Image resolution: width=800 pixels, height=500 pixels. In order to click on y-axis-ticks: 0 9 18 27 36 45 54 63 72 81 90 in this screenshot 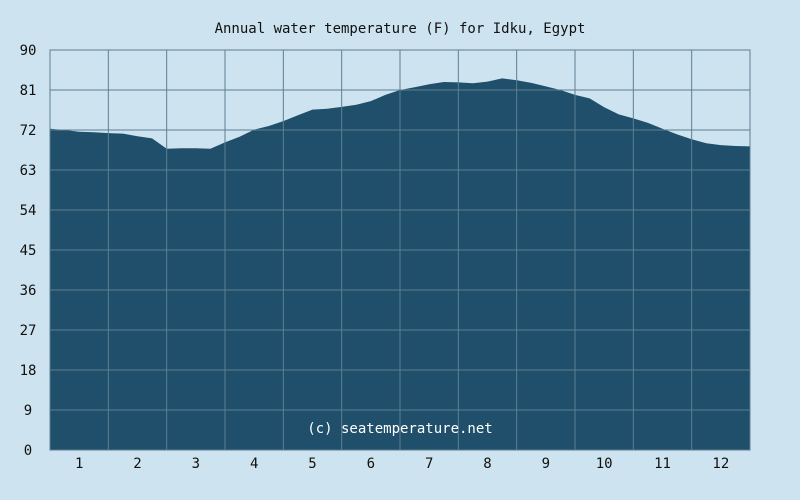, I will do `click(28, 251)`.